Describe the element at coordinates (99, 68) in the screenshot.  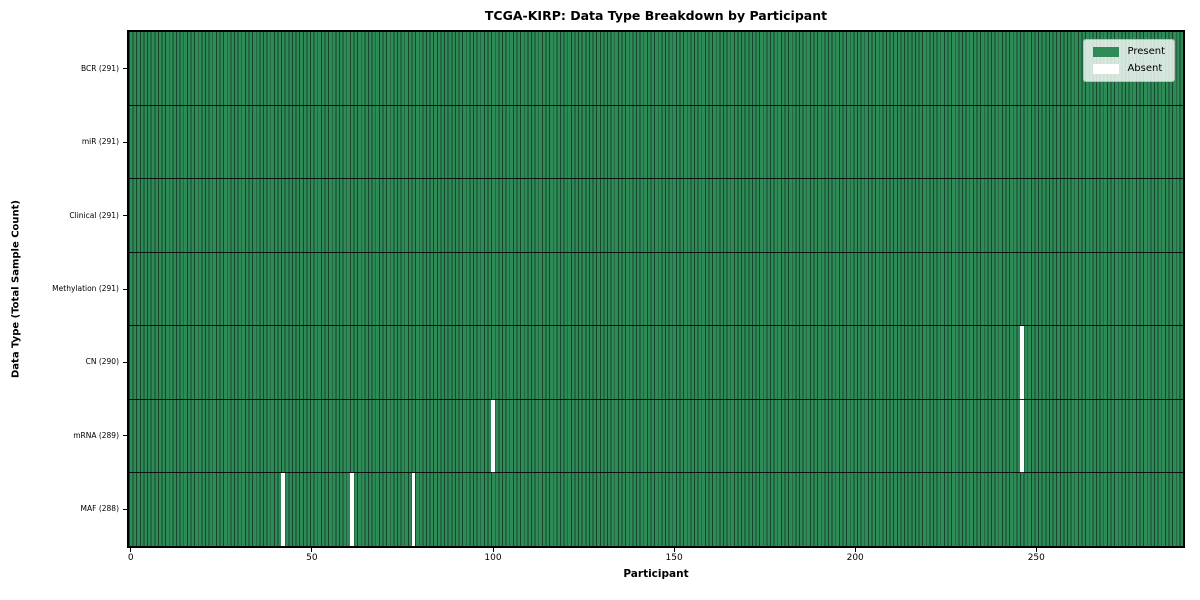
I see `y-tick-label: BCR (291)` at that location.